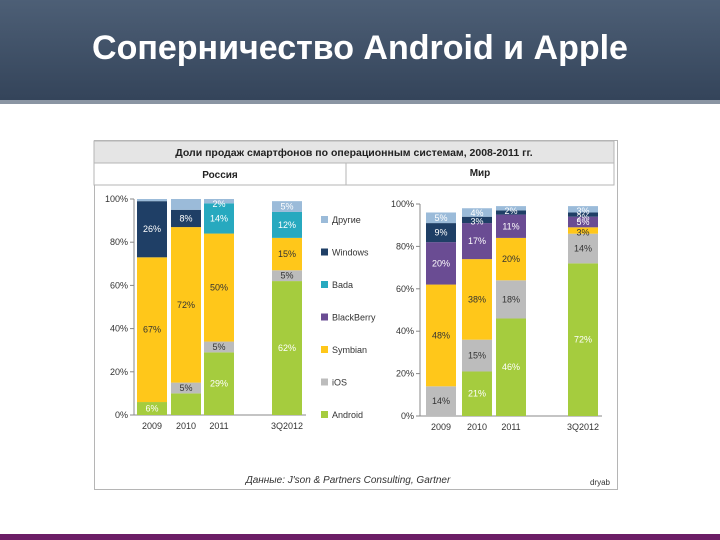 This screenshot has width=720, height=540. I want to click on region-cell-right, so click(480, 174).